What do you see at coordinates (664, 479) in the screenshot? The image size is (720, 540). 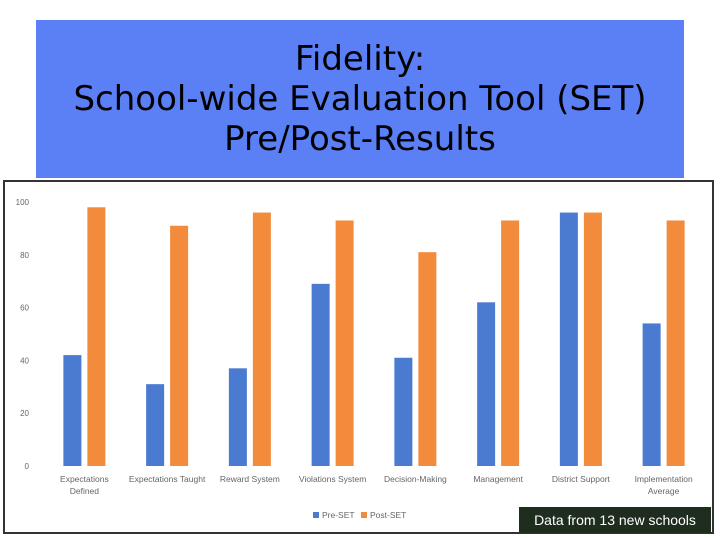 I see `category-label: Implementation` at bounding box center [664, 479].